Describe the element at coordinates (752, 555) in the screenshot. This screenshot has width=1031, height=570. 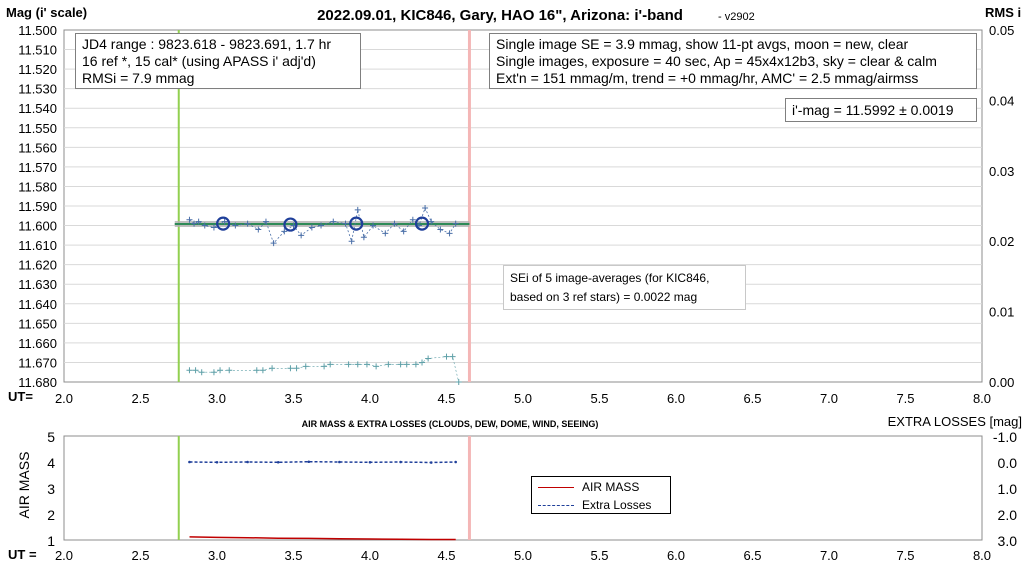
I see `lower-x-tick-label: 6.5` at that location.